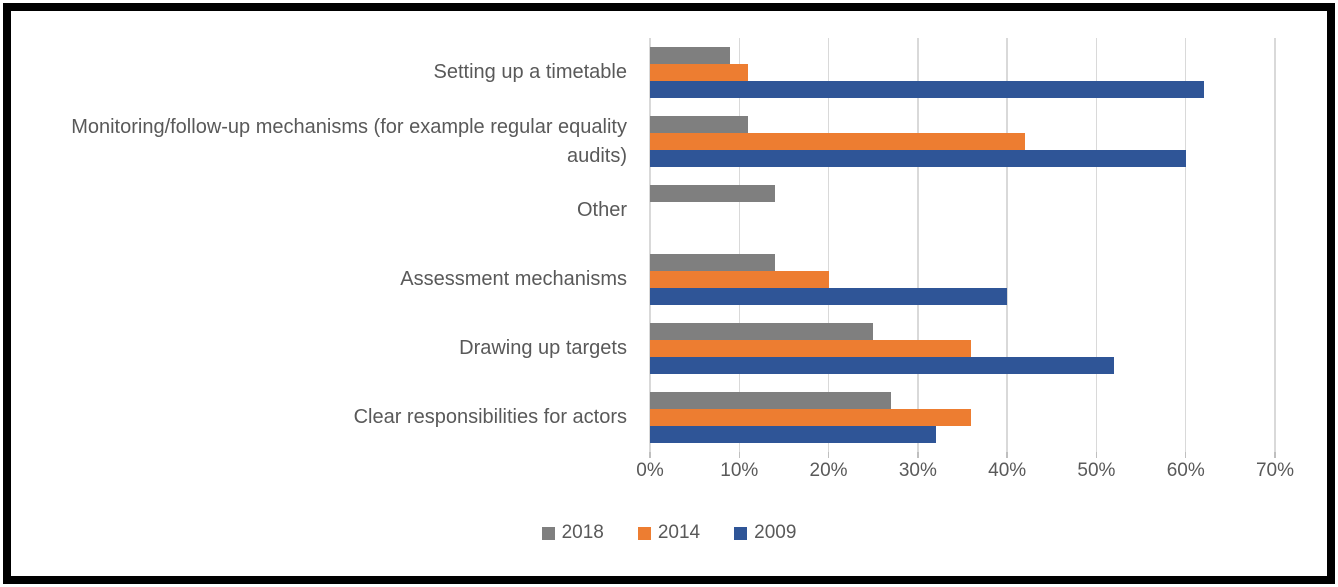 This screenshot has width=1338, height=587. I want to click on legend: 2018 2014 2009, so click(669, 533).